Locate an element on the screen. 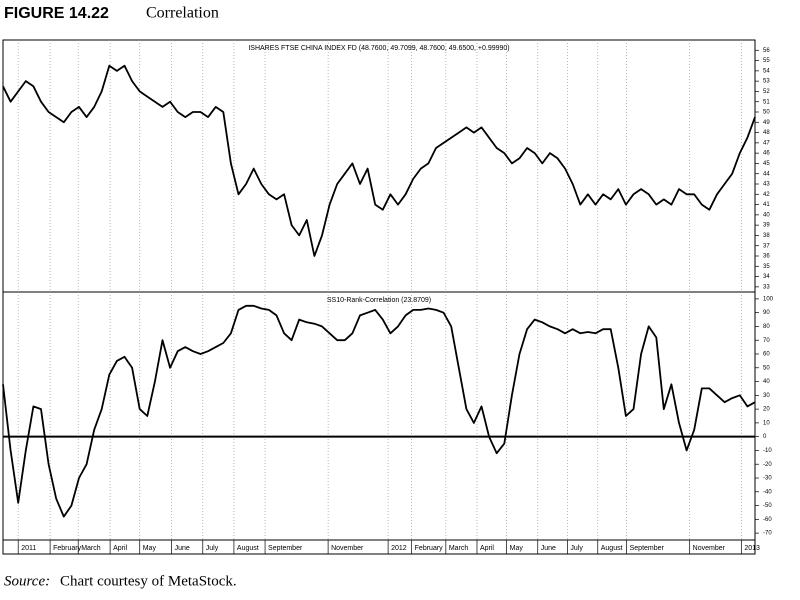 This screenshot has width=800, height=600. x-axis-strip is located at coordinates (379, 547).